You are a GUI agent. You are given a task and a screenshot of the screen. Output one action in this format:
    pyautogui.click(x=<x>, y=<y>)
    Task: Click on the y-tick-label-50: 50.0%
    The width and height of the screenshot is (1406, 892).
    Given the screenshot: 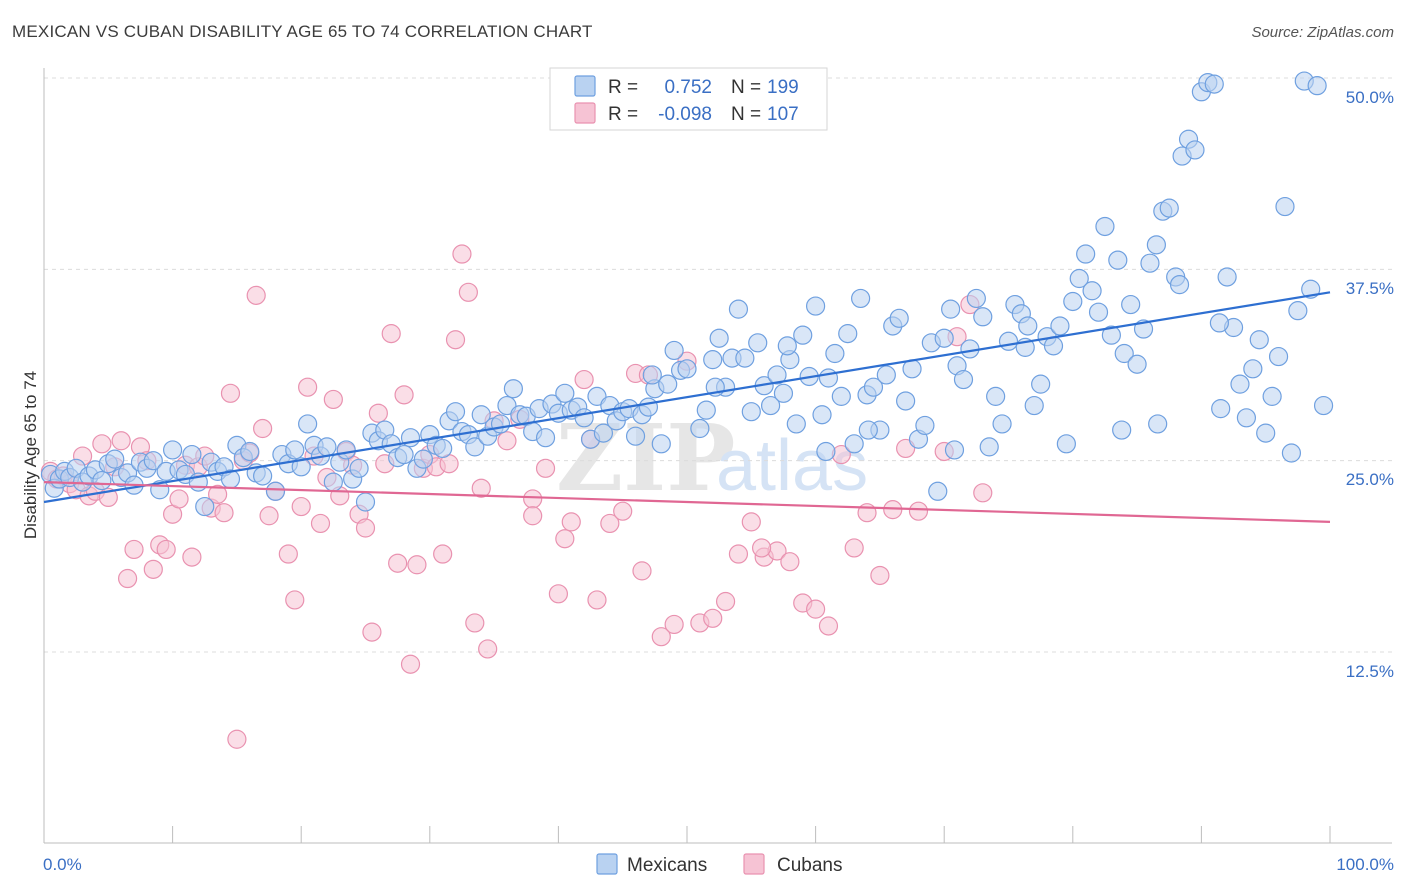 What is the action you would take?
    pyautogui.click(x=1370, y=97)
    